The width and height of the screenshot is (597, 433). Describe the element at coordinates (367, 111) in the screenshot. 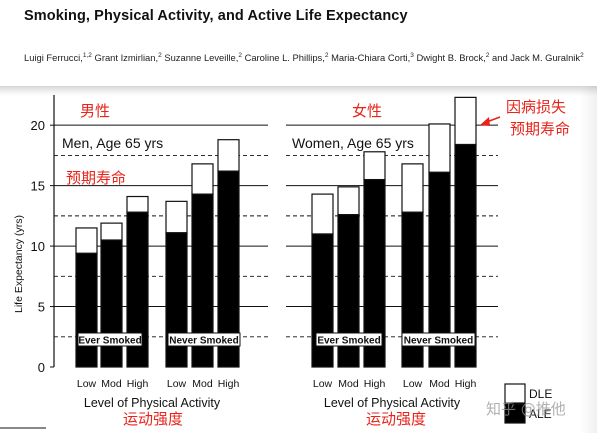

I see `annotation-cn: 女性` at that location.